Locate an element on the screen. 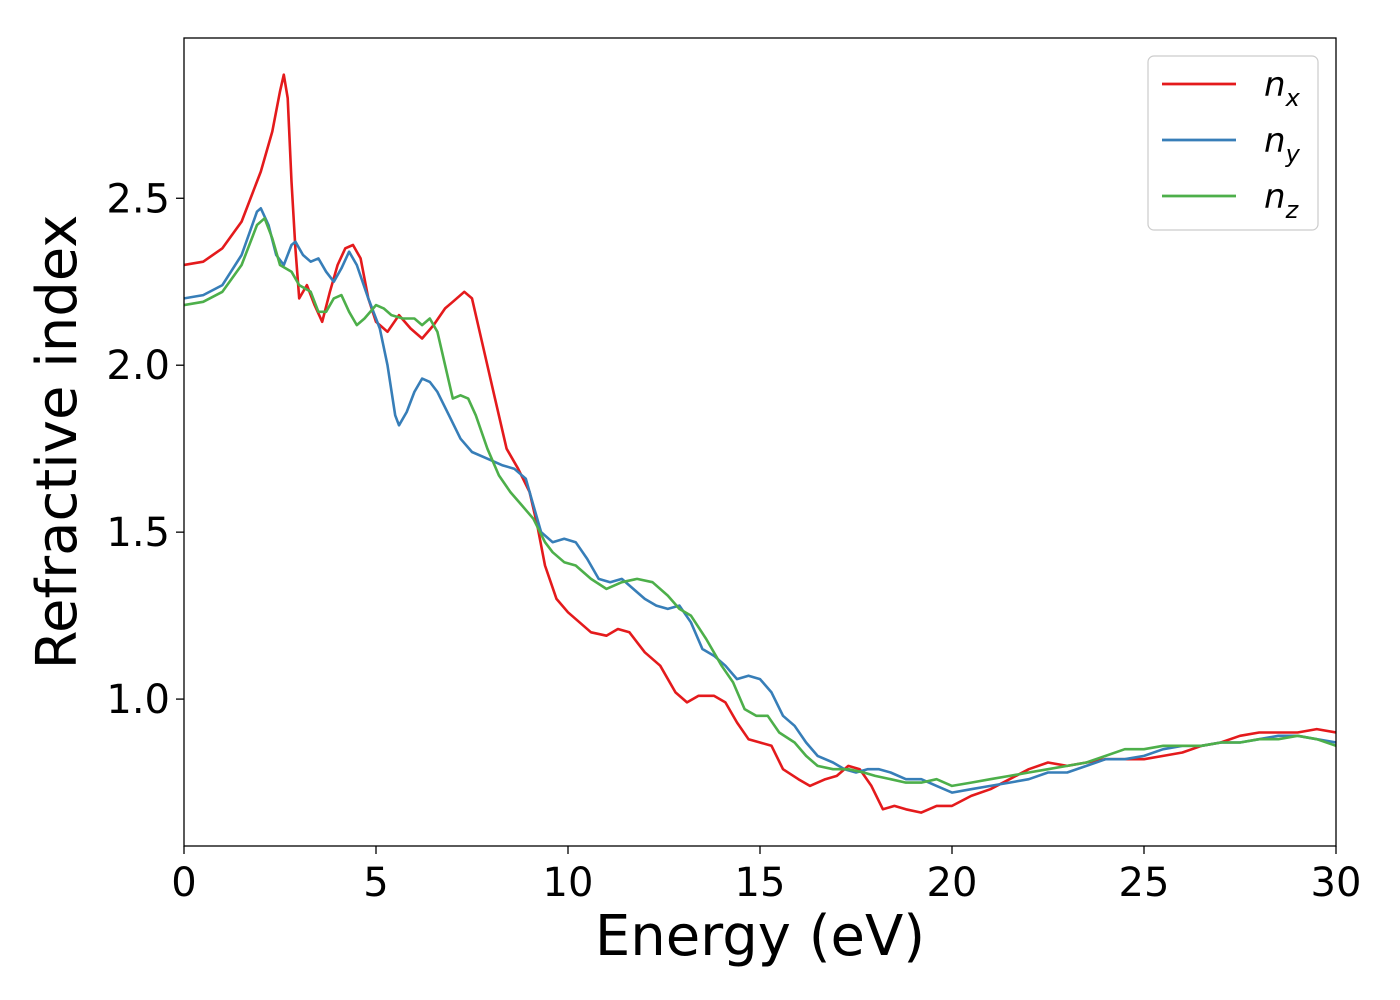 The height and width of the screenshot is (1000, 1400). x-axis-title: Energy (eV) is located at coordinates (760, 936).